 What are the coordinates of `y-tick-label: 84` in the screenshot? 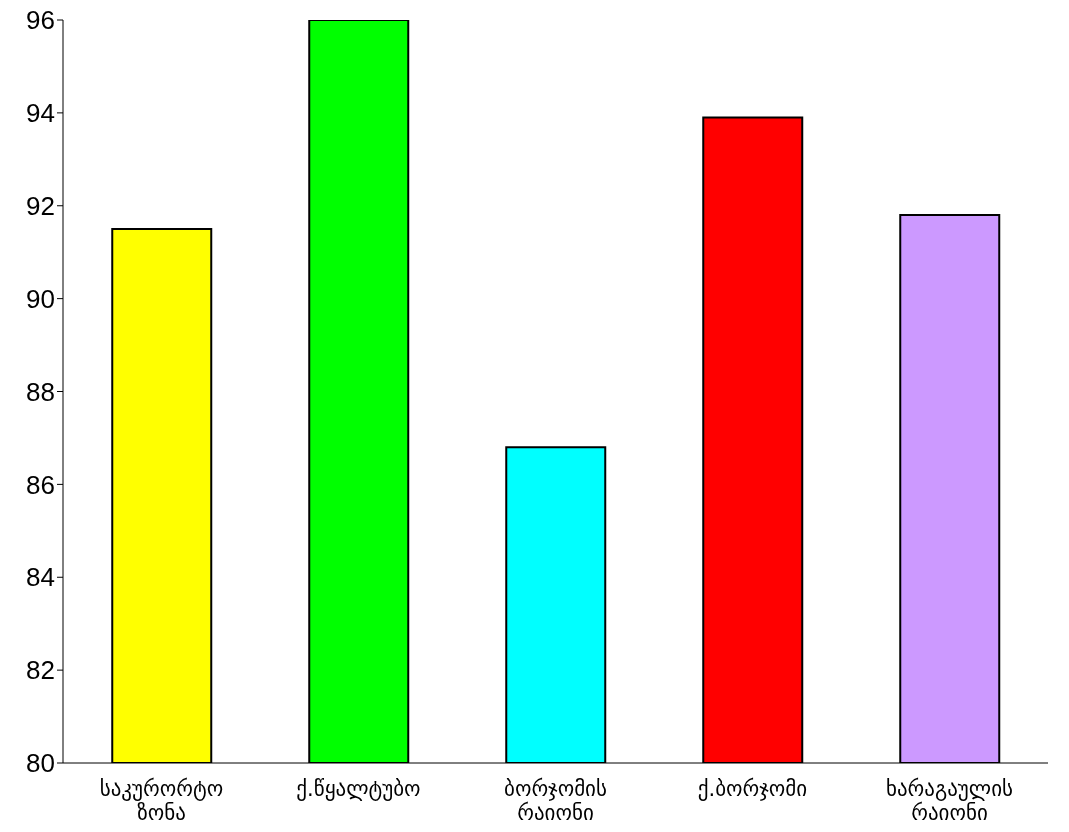 It's located at (40, 577).